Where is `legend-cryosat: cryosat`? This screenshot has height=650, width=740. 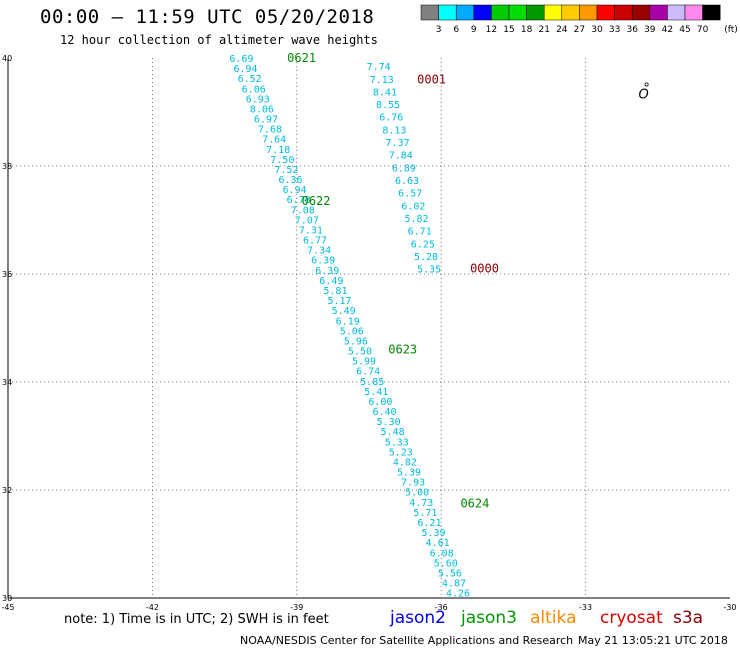
legend-cryosat: cryosat is located at coordinates (631, 618).